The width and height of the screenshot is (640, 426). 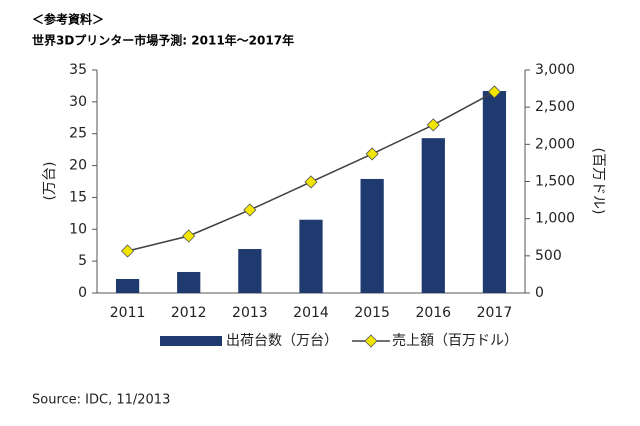 What do you see at coordinates (495, 313) in the screenshot?
I see `x-tick-label: 2017` at bounding box center [495, 313].